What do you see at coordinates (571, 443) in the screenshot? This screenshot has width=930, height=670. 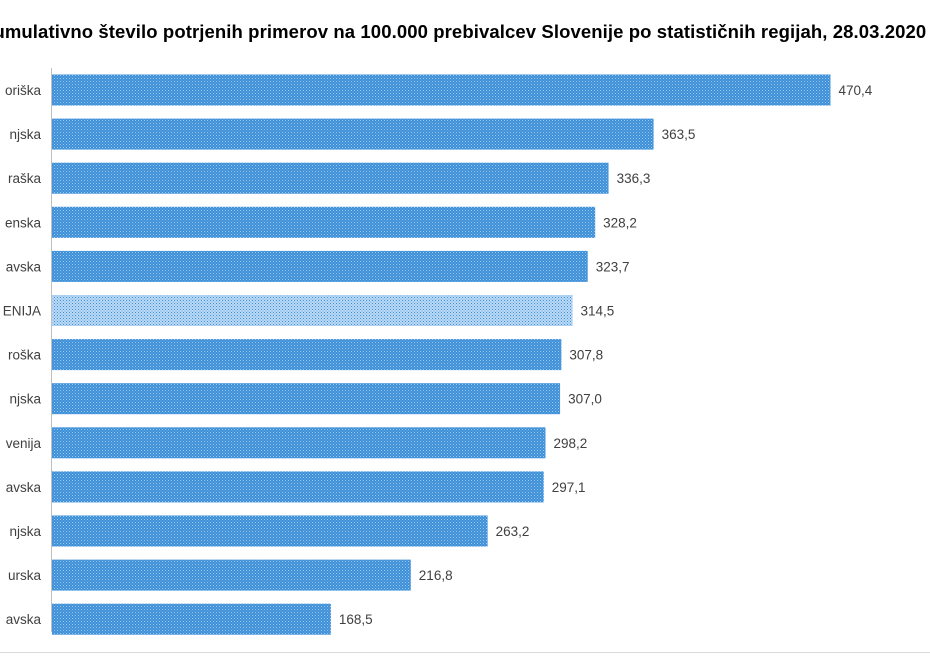 I see `value-label-9: 298,2` at bounding box center [571, 443].